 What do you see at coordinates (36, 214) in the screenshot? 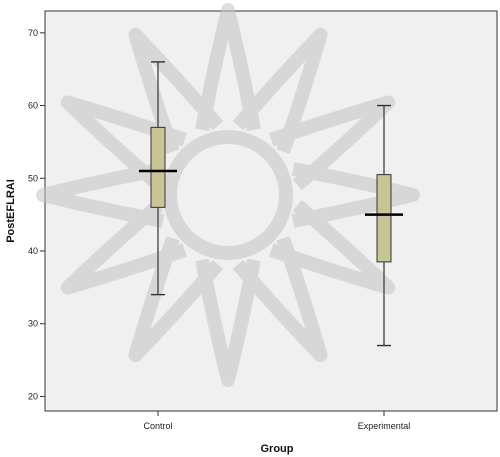
I see `y-axis: 20 30 40 50 60 70` at bounding box center [36, 214].